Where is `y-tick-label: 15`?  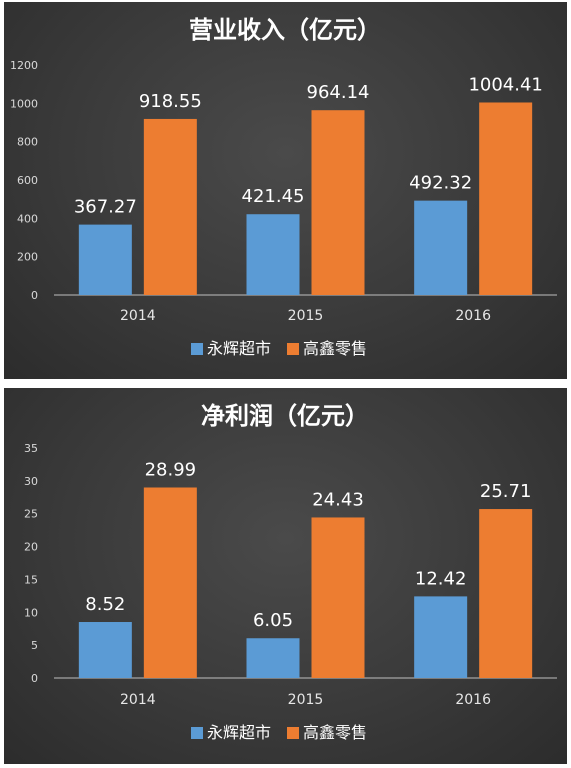
y-tick-label: 15 is located at coordinates (31, 579).